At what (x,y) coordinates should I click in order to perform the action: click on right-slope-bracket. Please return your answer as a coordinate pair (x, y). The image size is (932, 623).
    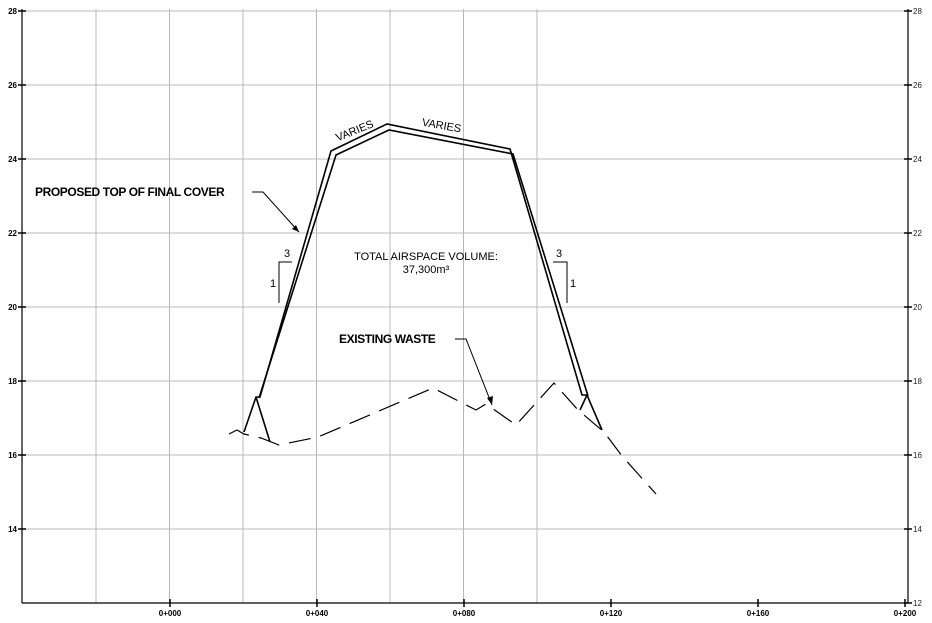
    Looking at the image, I should click on (560, 282).